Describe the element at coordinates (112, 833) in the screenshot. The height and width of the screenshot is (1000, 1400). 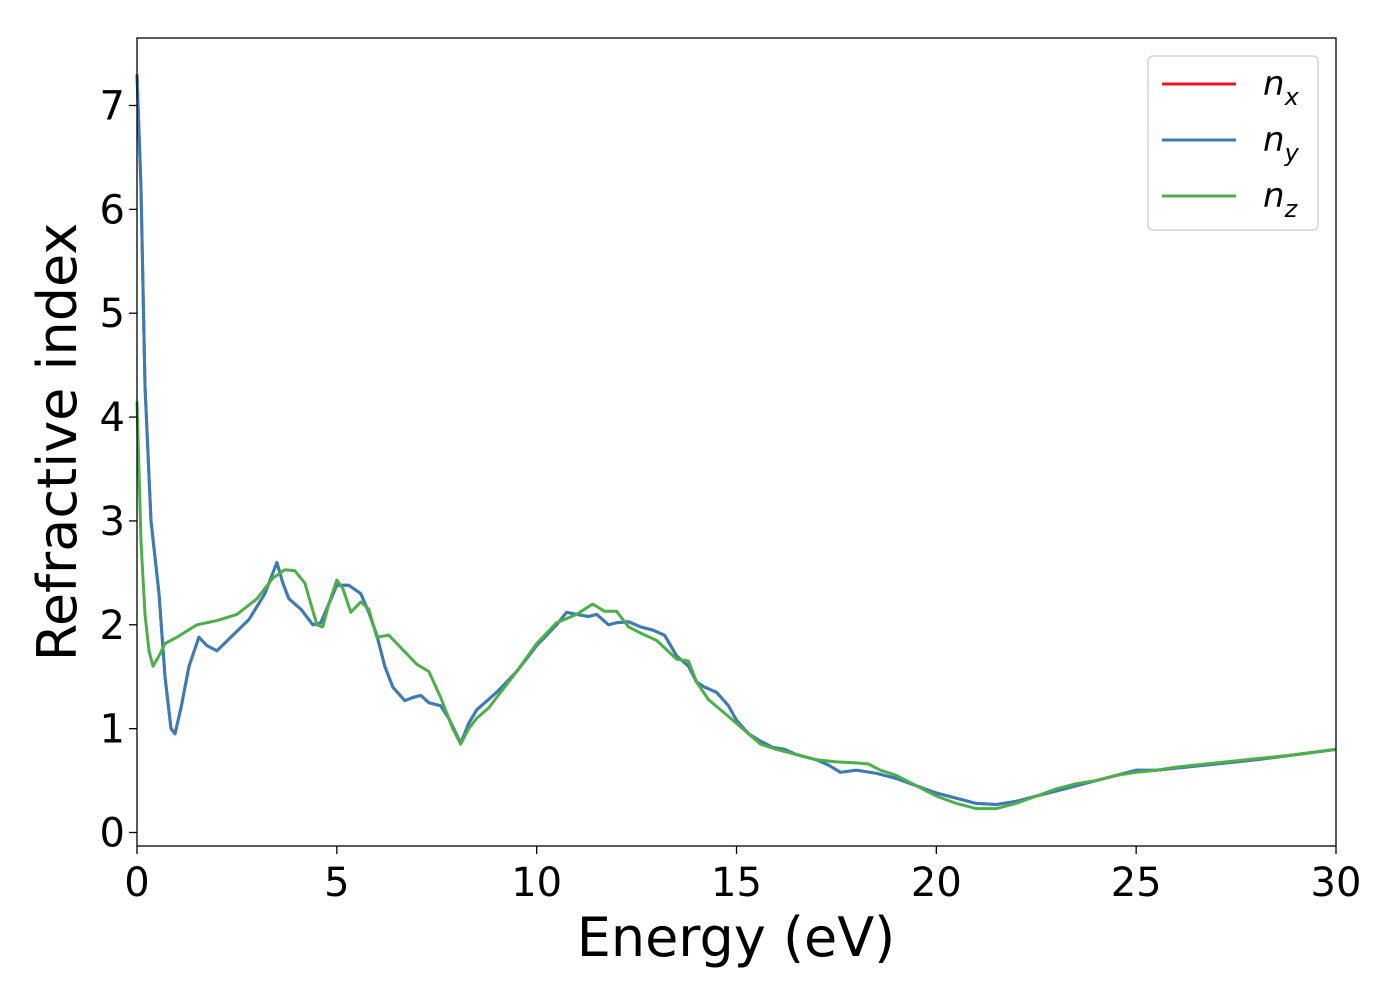
I see `y-tick-label: 0` at that location.